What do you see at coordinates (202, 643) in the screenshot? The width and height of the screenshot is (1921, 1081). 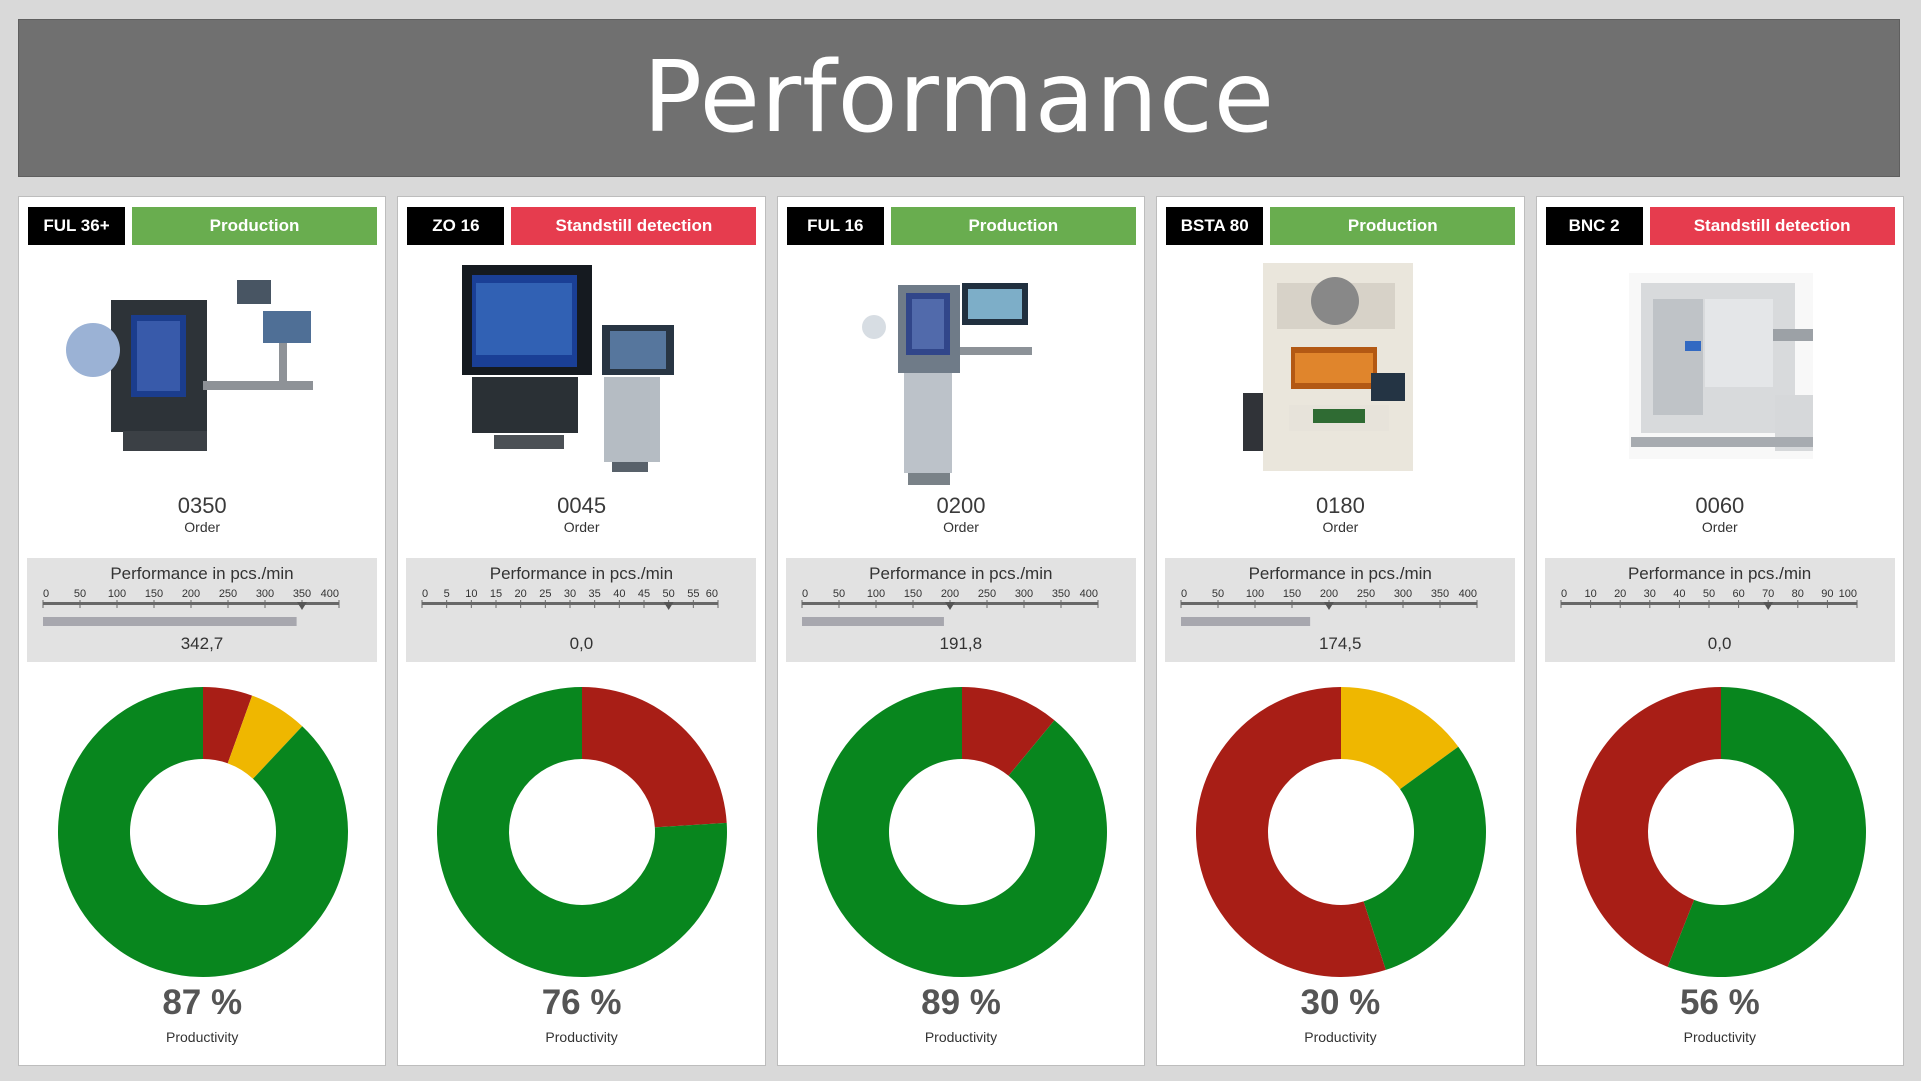 I see `performance-value: 342,7` at bounding box center [202, 643].